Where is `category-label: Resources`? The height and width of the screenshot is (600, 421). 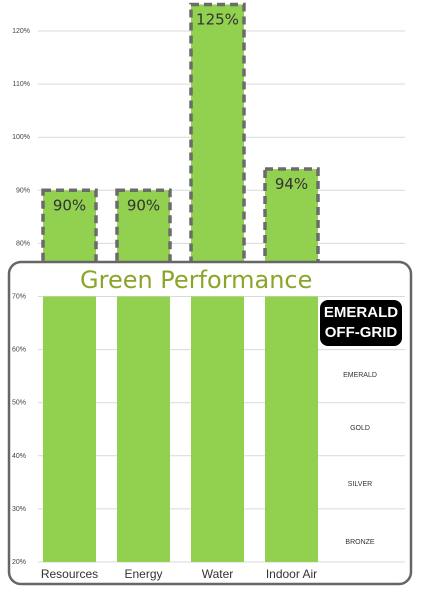
category-label: Resources is located at coordinates (69, 574).